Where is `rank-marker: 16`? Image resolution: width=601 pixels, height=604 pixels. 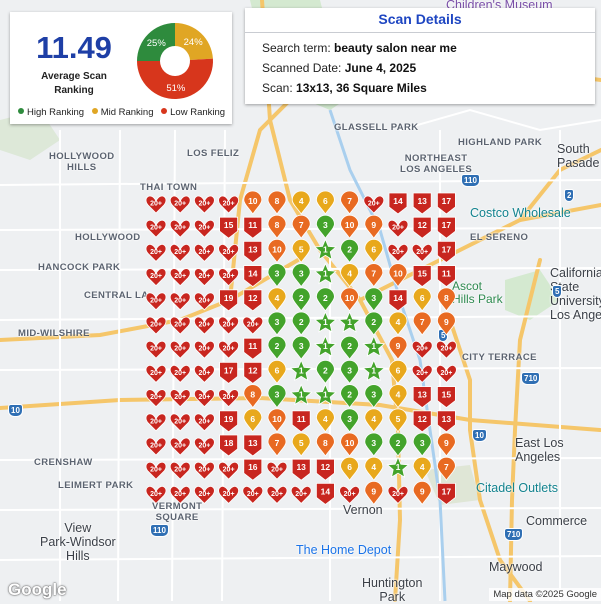
rank-marker: 16 is located at coordinates (253, 469).